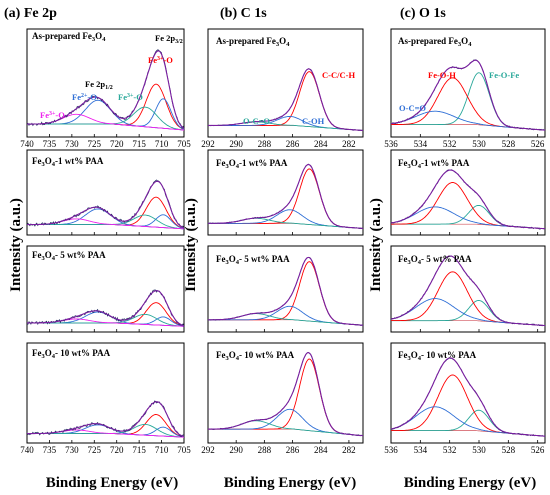 The width and height of the screenshot is (550, 495). Describe the element at coordinates (376, 245) in the screenshot. I see `y-axis-label-c: Intensity (a.u.)` at that location.